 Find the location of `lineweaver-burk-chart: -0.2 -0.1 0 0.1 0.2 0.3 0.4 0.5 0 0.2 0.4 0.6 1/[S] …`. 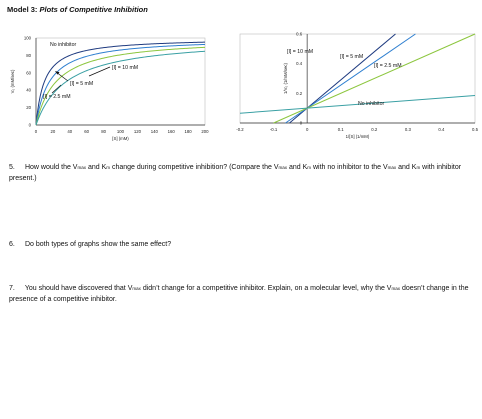

lineweaver-burk-chart: -0.2 -0.1 0 0.1 0.2 0.3 0.4 0.5 0 0.2 0.4 0.6 1/[S] … is located at coordinates (357, 86).